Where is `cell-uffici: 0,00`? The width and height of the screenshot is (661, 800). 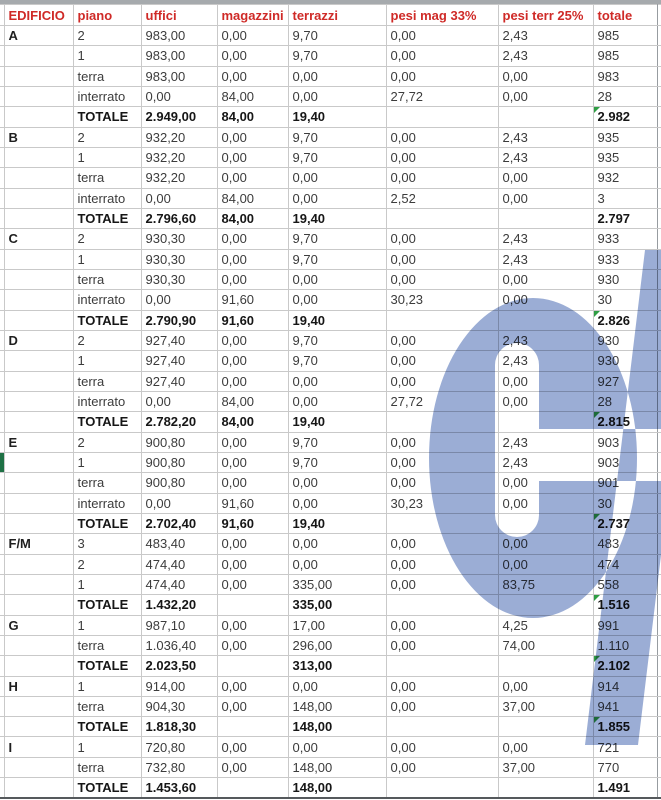 cell-uffici: 0,00 is located at coordinates (179, 503).